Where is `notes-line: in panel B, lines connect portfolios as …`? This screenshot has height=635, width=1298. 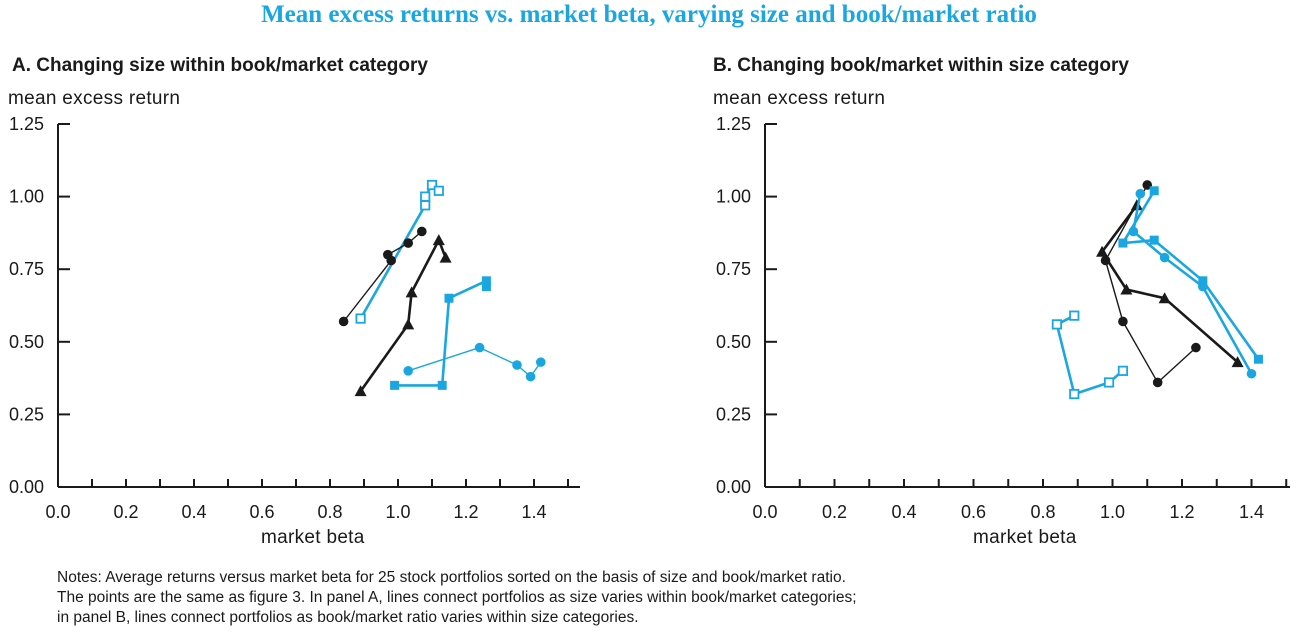 notes-line: in panel B, lines connect portfolios as … is located at coordinates (348, 617).